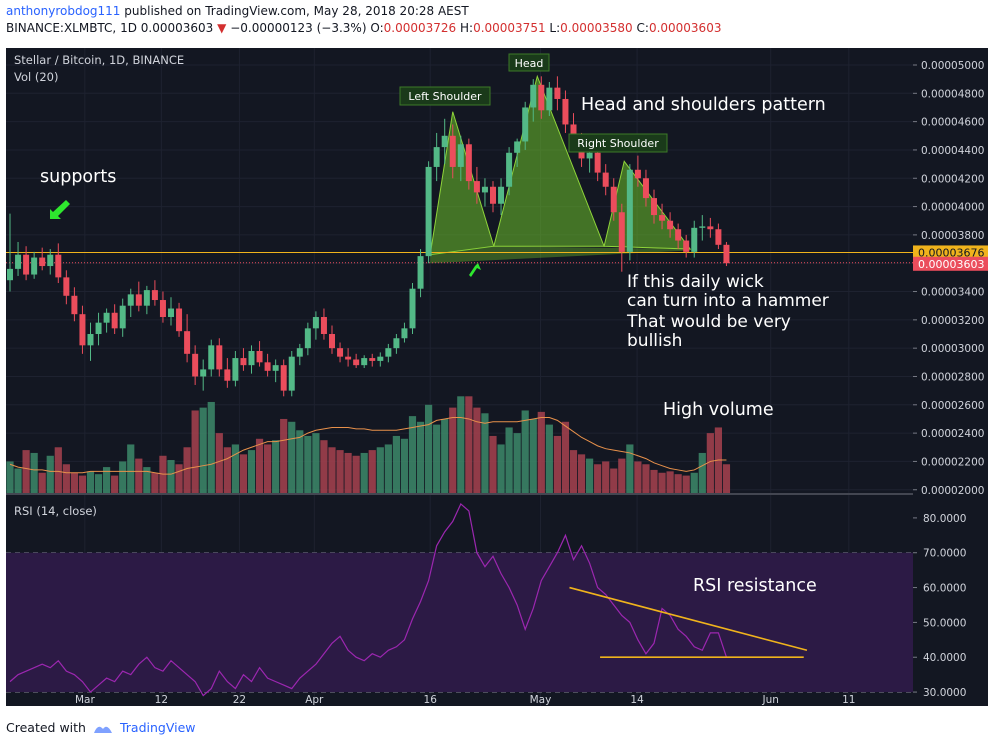 Image resolution: width=988 pixels, height=747 pixels. What do you see at coordinates (157, 727) in the screenshot?
I see `tradingview-link: TradingView` at bounding box center [157, 727].